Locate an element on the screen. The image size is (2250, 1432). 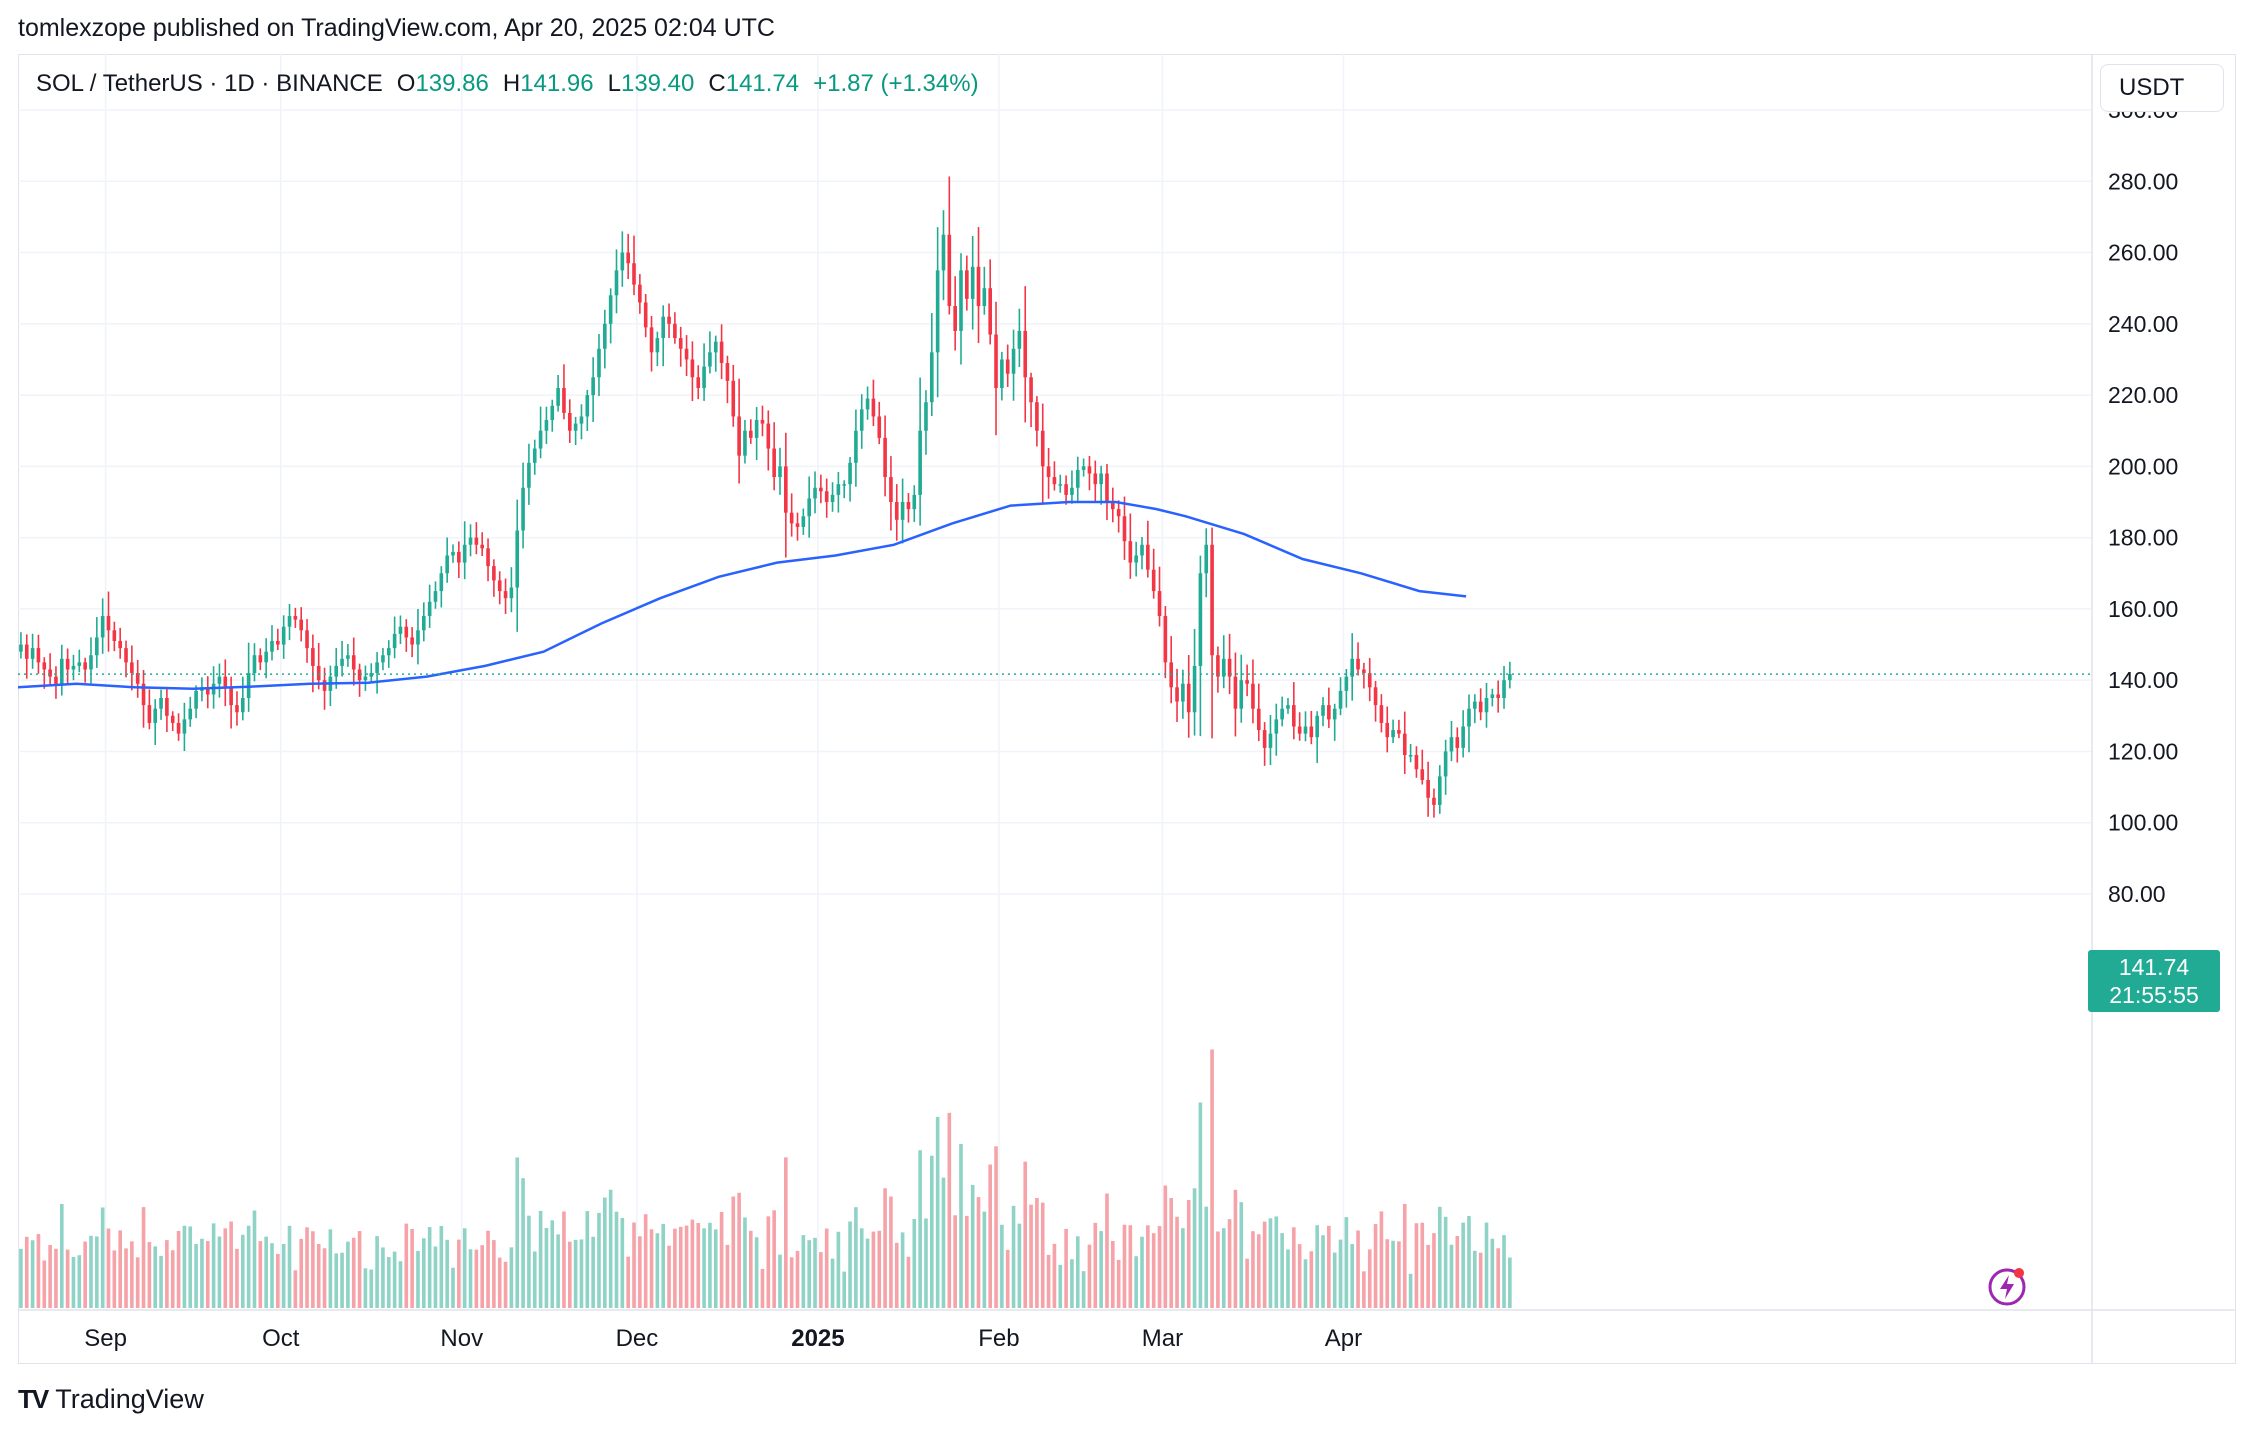
symbol-label: SOL / TetherUS · 1D · BINANCE is located at coordinates (209, 83).